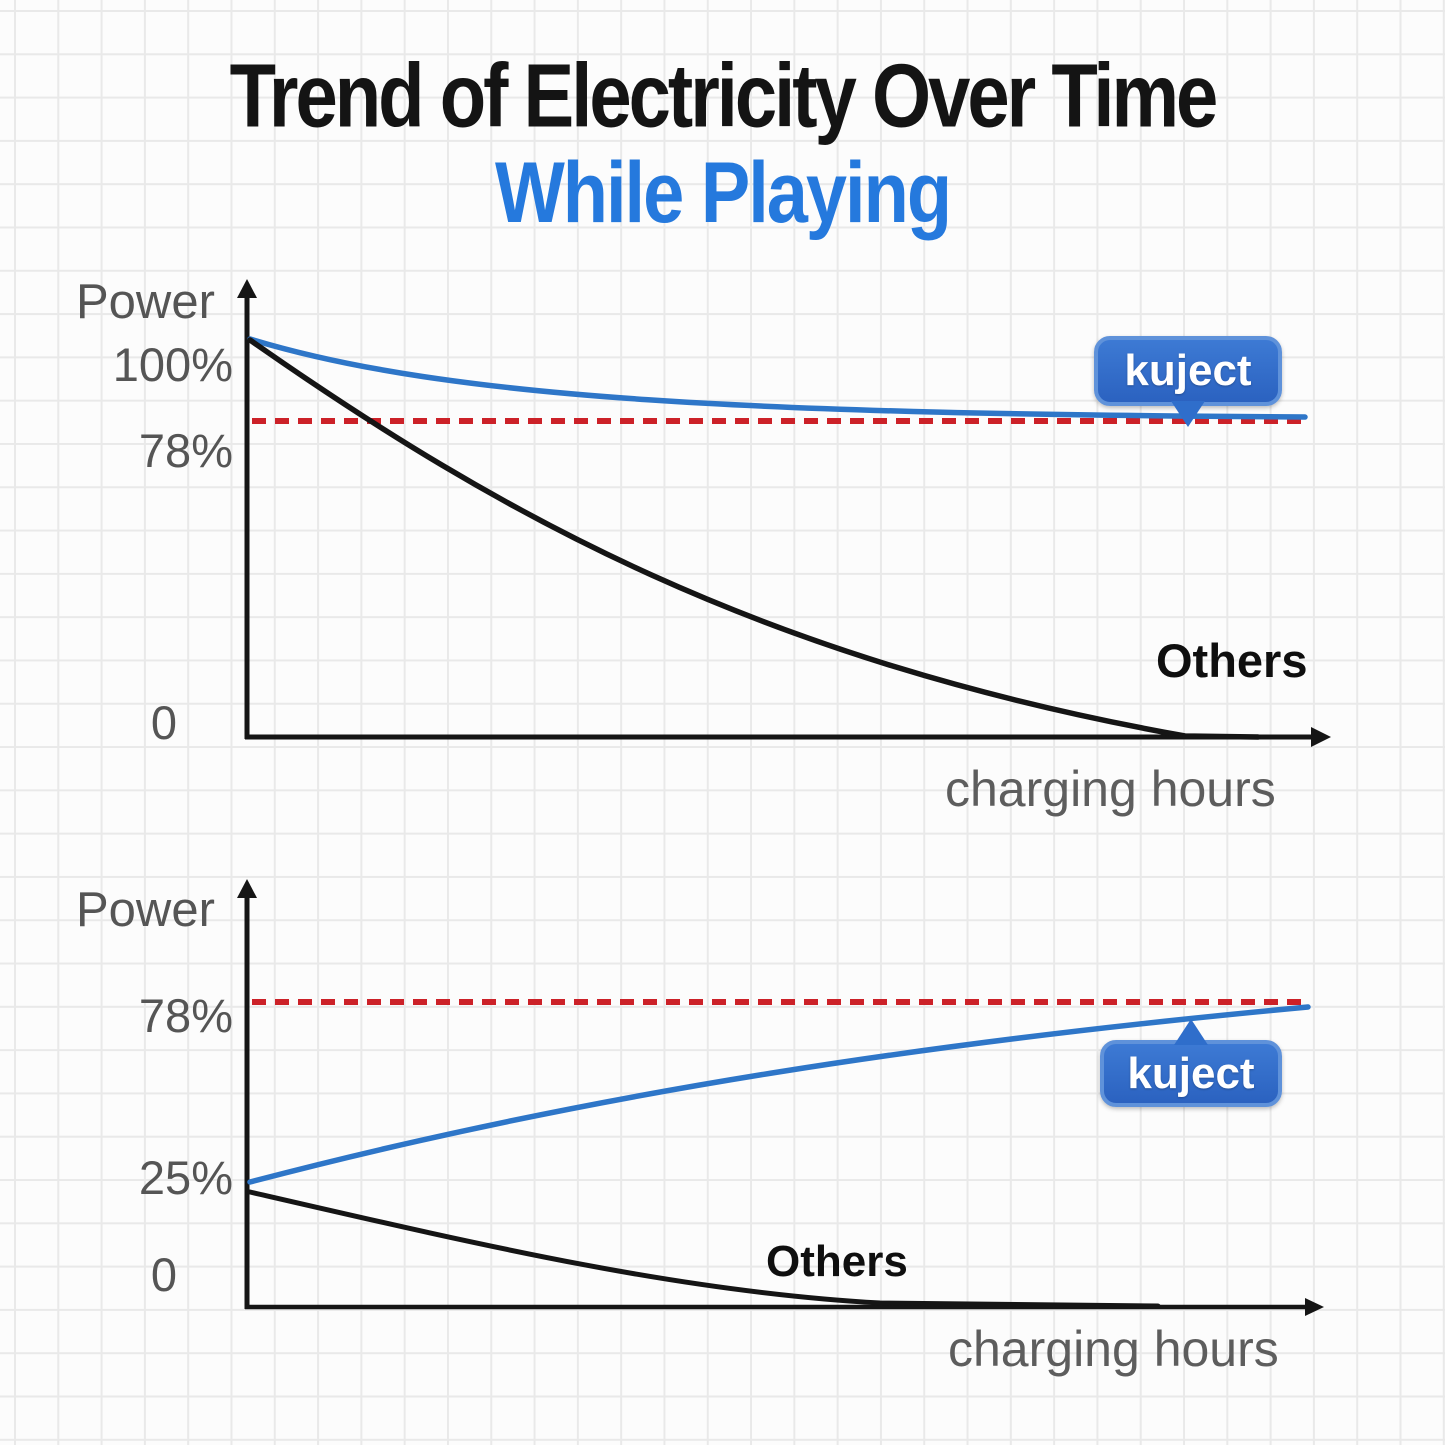 Image resolution: width=1445 pixels, height=1445 pixels. Describe the element at coordinates (723, 192) in the screenshot. I see `page-subtitle: While Playing` at that location.